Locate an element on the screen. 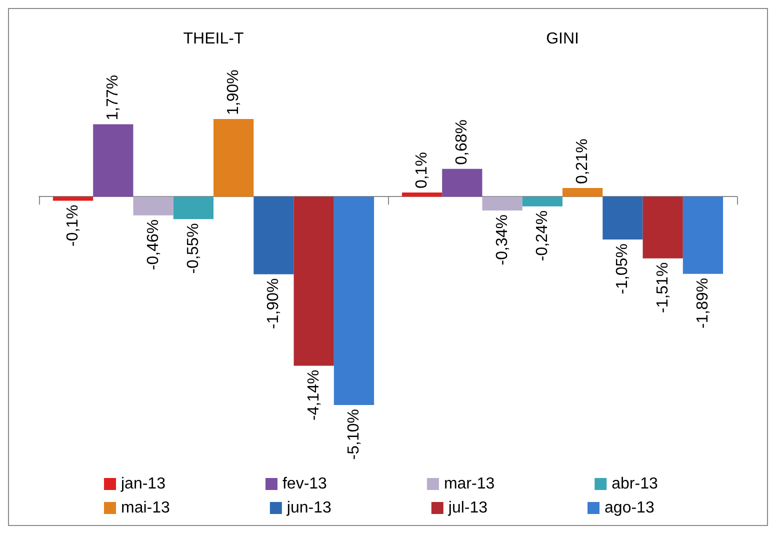 Image resolution: width=780 pixels, height=534 pixels. legend-label: ago-13 is located at coordinates (629, 508).